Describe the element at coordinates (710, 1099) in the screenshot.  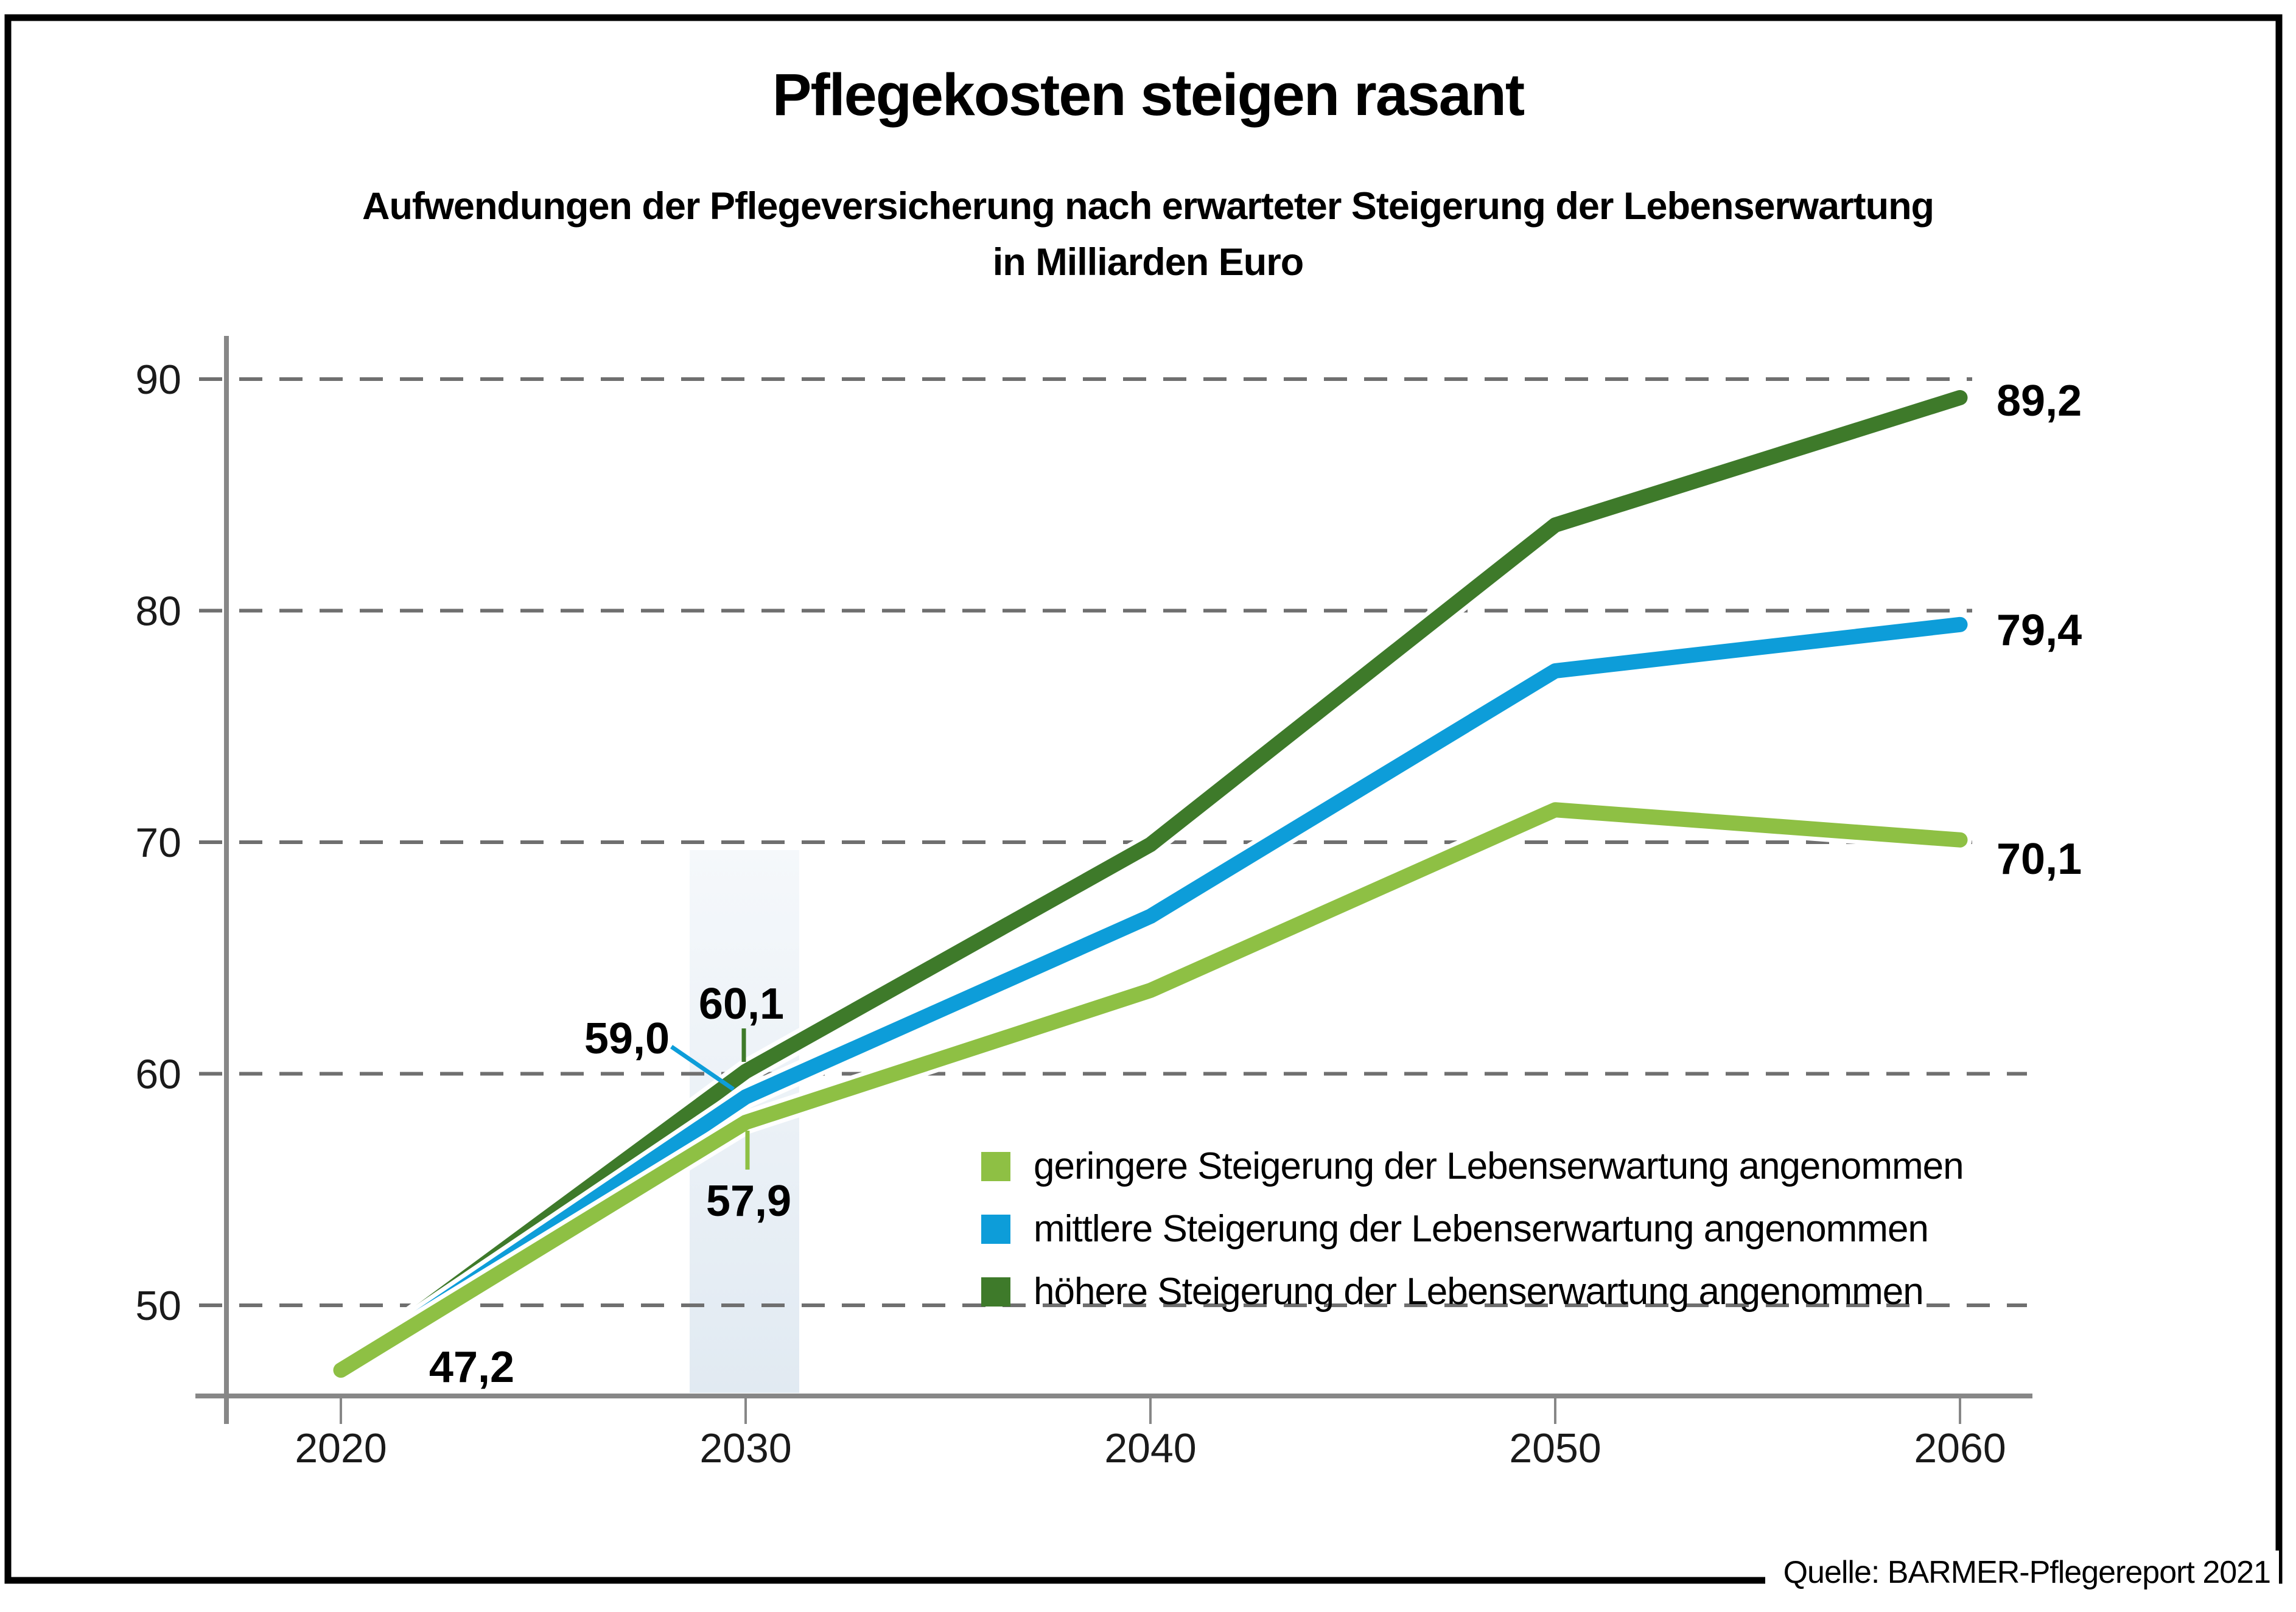
I see `callout-lines` at that location.